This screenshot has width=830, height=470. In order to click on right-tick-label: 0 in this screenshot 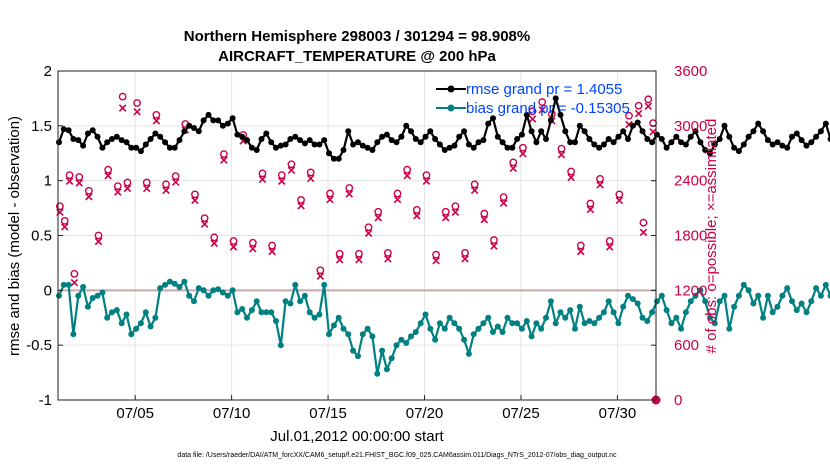, I will do `click(678, 400)`.